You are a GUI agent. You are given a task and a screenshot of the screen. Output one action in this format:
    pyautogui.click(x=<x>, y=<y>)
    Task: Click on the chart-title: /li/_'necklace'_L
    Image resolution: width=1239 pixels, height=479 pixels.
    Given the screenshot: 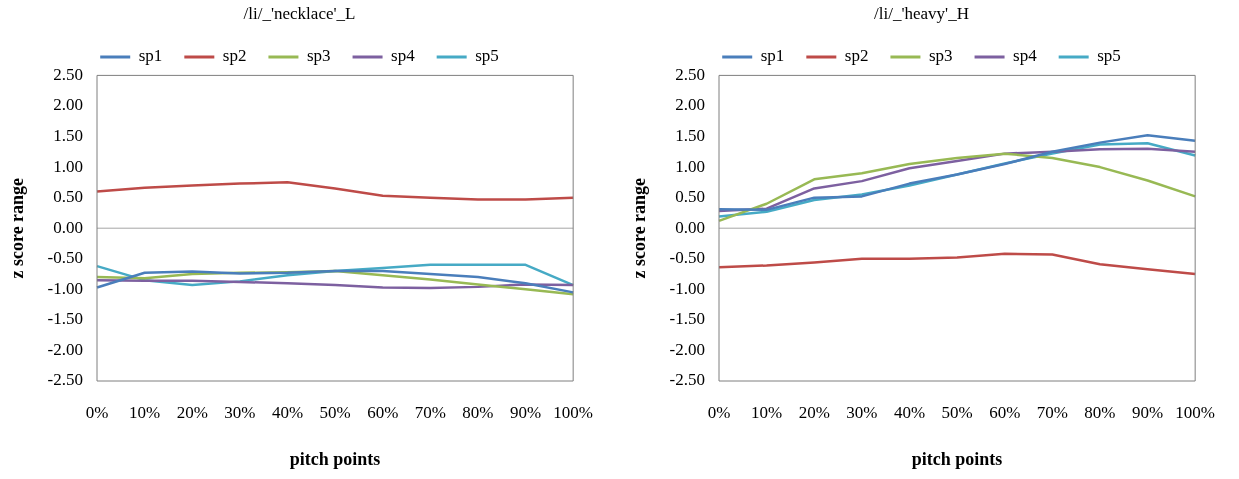 What is the action you would take?
    pyautogui.click(x=299, y=13)
    